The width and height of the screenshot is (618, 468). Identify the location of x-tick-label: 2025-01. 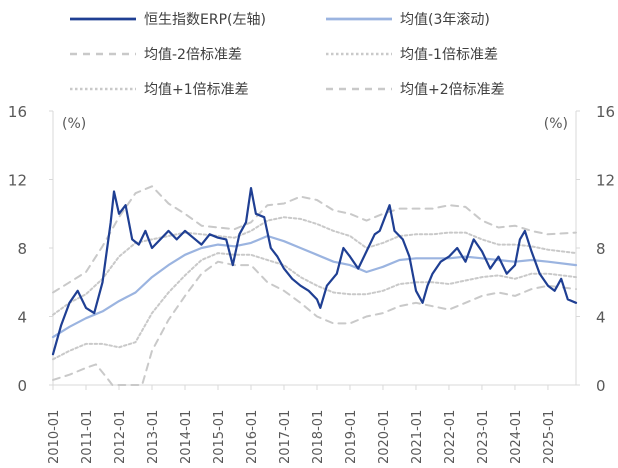
(549, 437).